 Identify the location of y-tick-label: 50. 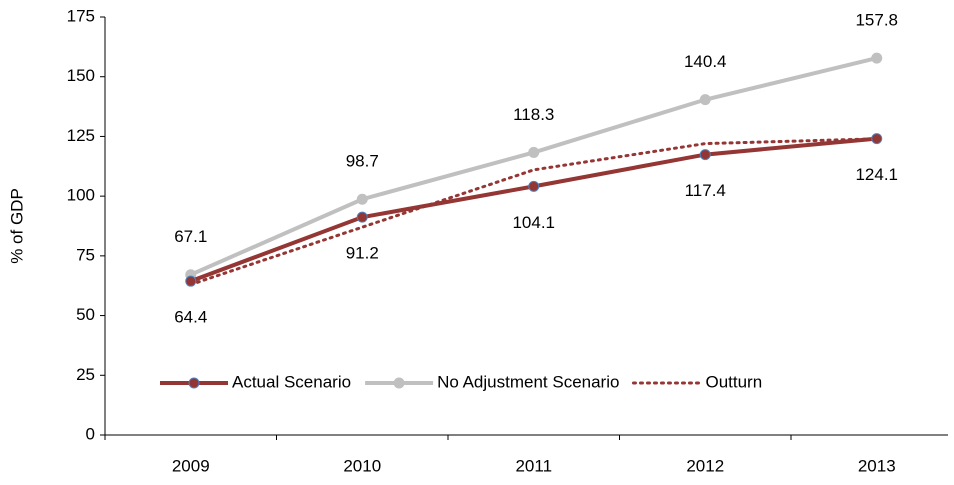
(85, 314).